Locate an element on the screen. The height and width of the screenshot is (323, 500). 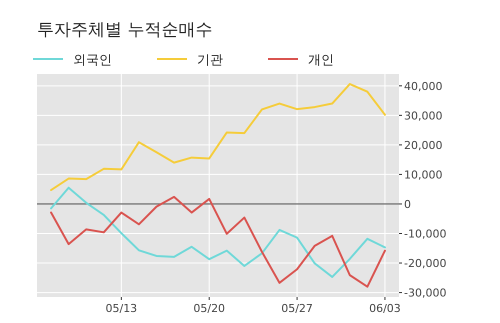
legend-label: 외국인 is located at coordinates (92, 60).